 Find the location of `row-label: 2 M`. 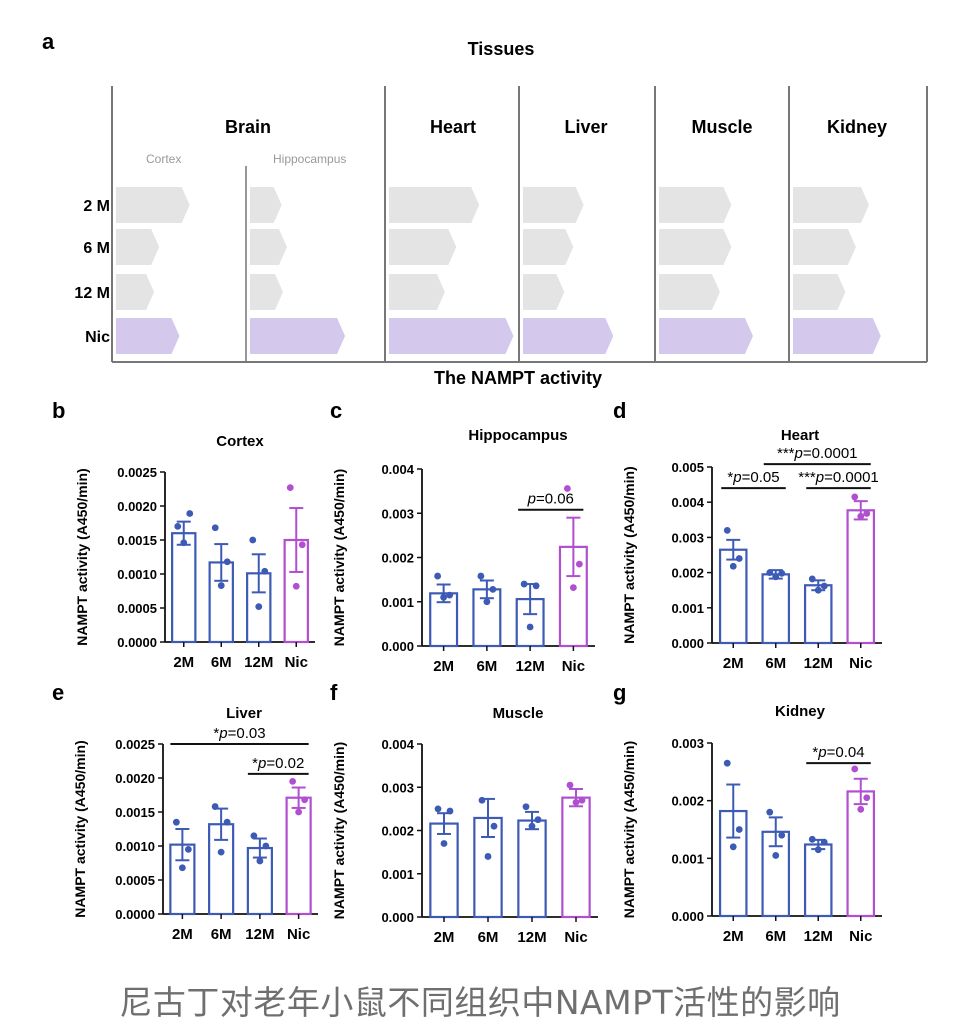

row-label: 2 M is located at coordinates (96, 206).